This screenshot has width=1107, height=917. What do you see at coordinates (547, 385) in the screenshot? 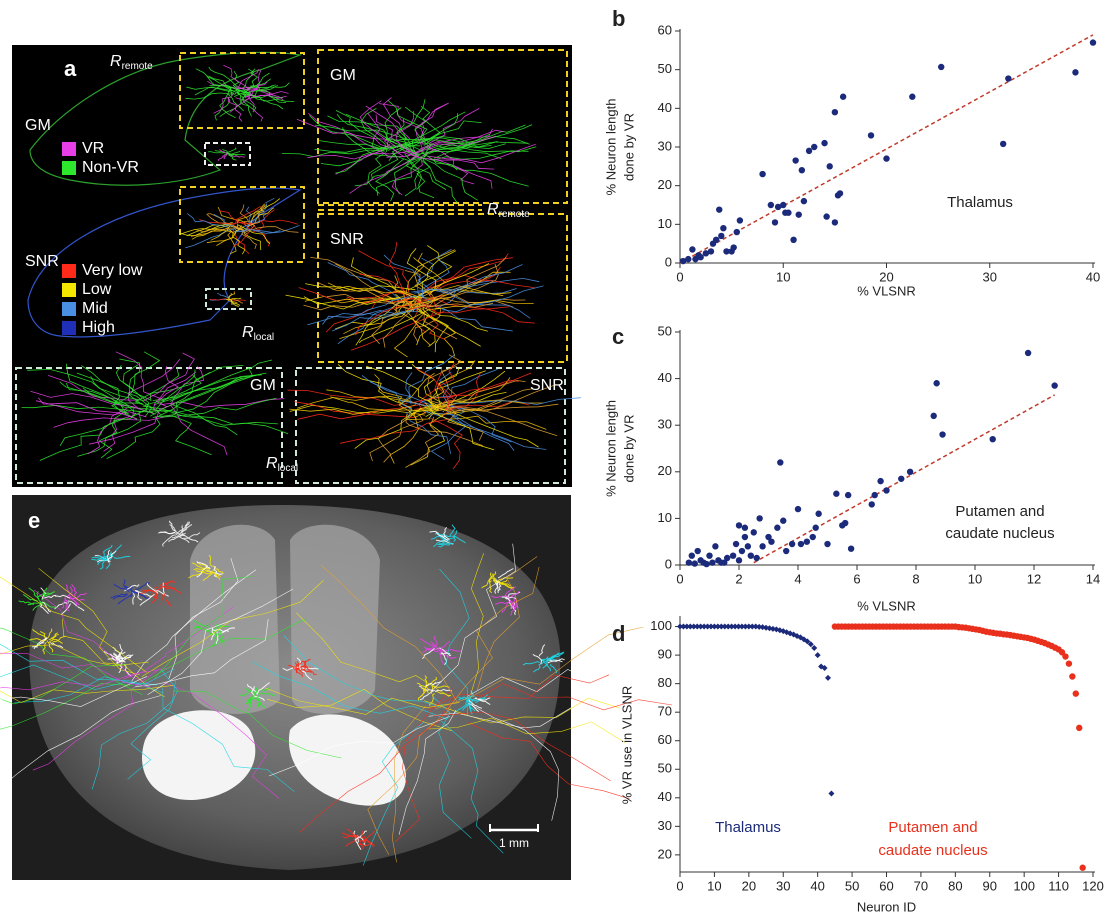
I see `snr-label: SNR` at bounding box center [547, 385].